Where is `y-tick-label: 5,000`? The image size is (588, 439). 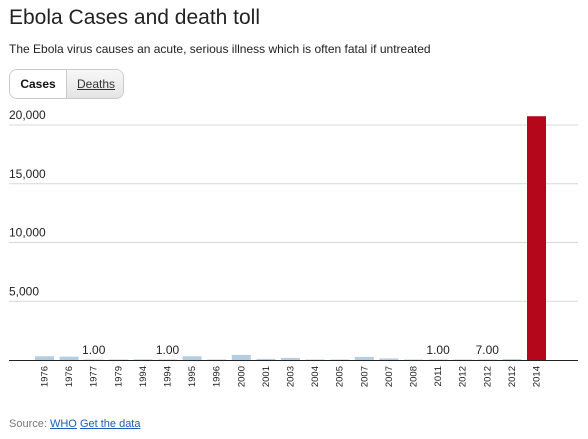 y-tick-label: 5,000 is located at coordinates (24, 291).